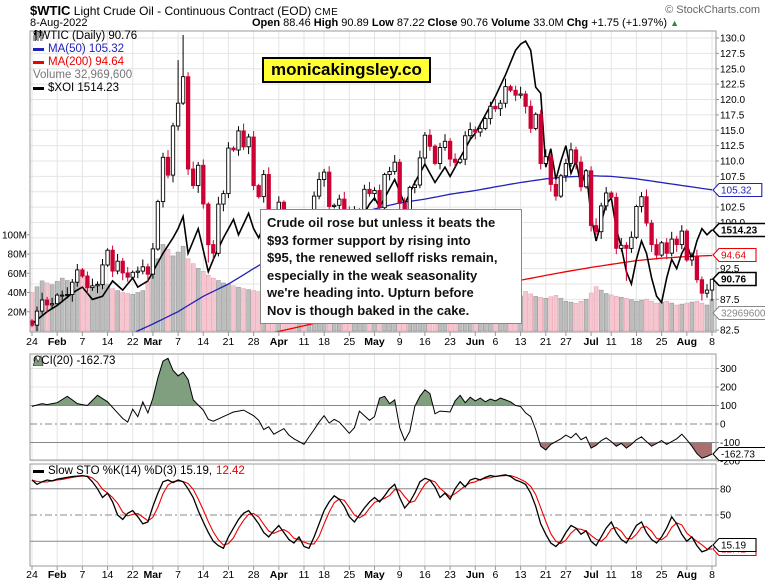  I want to click on legend-row-cci: CCI(20) -162.73, so click(74, 361).